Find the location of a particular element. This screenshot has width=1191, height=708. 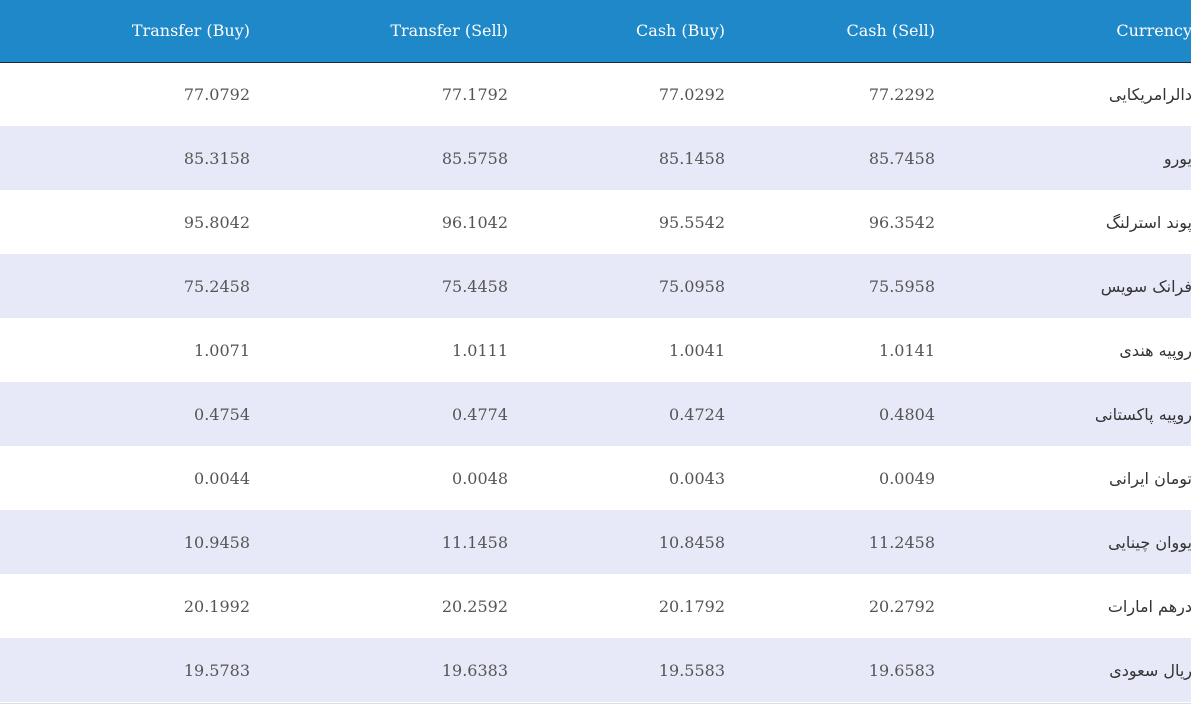

cash-sell-cell: 11.2458 is located at coordinates (901, 542).